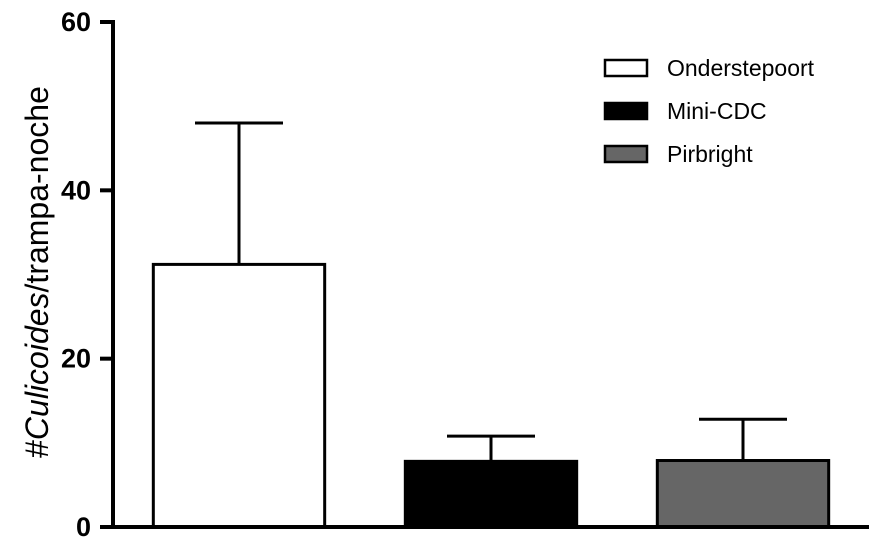 This screenshot has width=869, height=538. I want to click on y-tick-label: 60, so click(76, 22).